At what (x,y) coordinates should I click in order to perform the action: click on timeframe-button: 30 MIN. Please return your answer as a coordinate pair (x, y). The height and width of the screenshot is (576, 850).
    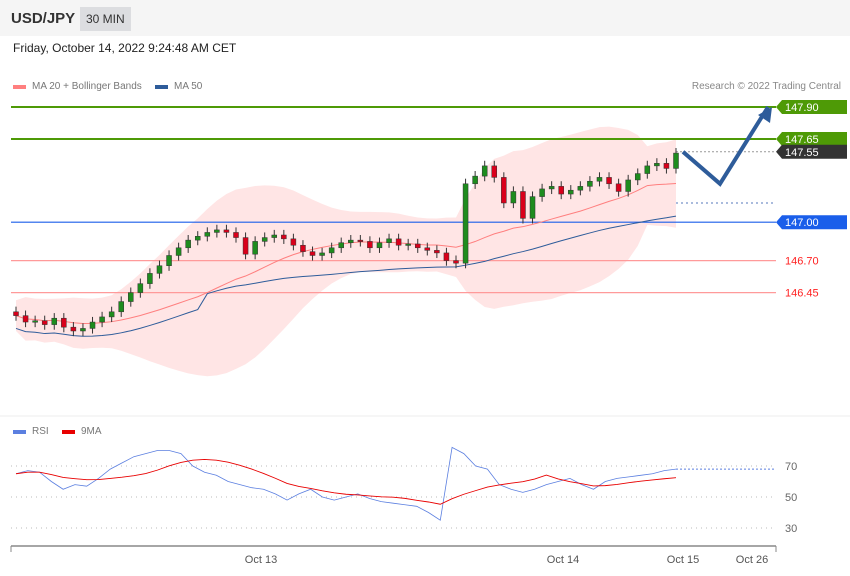
    Looking at the image, I should click on (105, 19).